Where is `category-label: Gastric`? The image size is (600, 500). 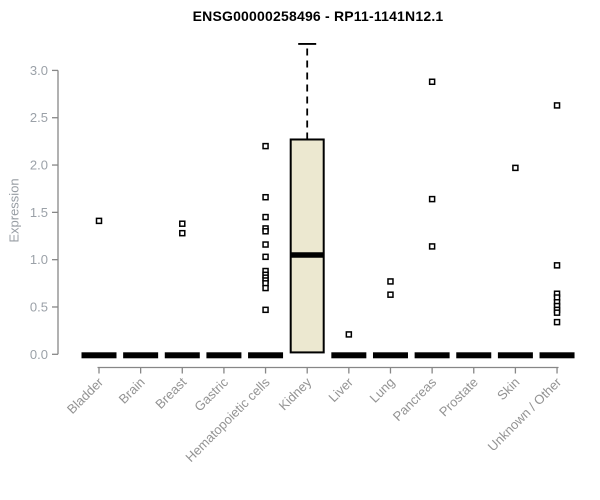 category-label: Gastric is located at coordinates (211, 394).